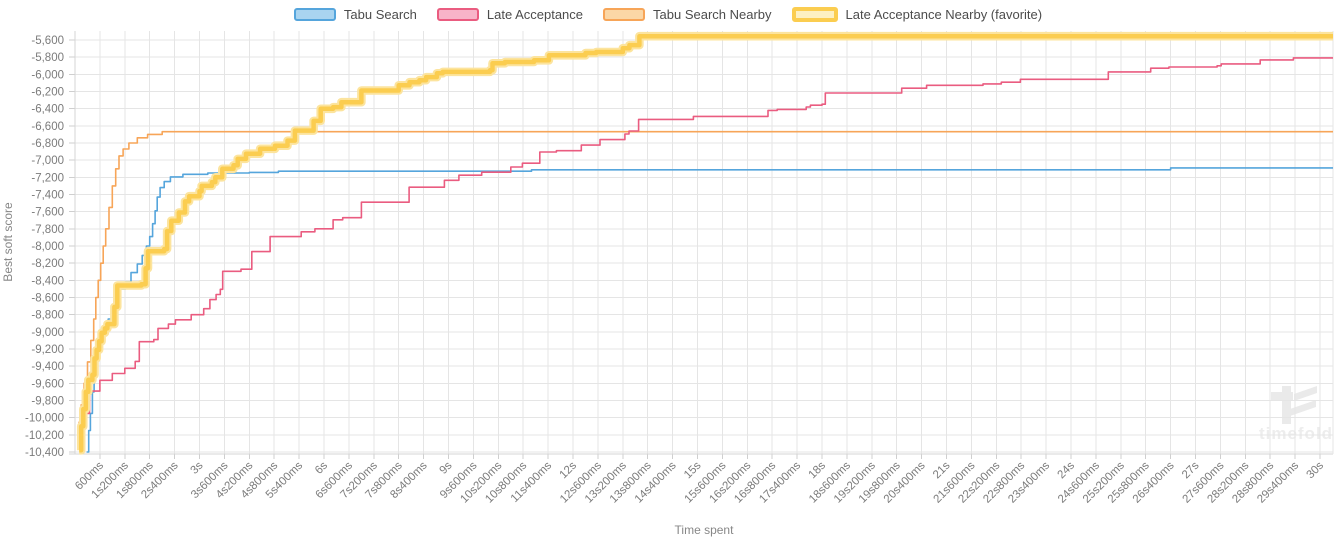 This screenshot has height=542, width=1336. I want to click on y-tick-label: -9,600, so click(47, 384).